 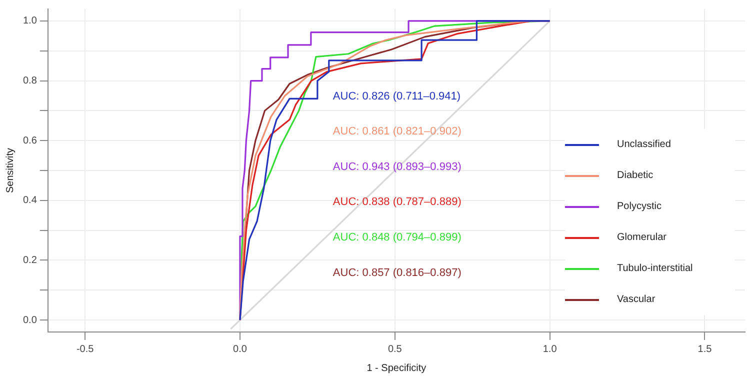 I want to click on annotation: AUC: 0.861 (0.821–0.902), so click(x=397, y=132).